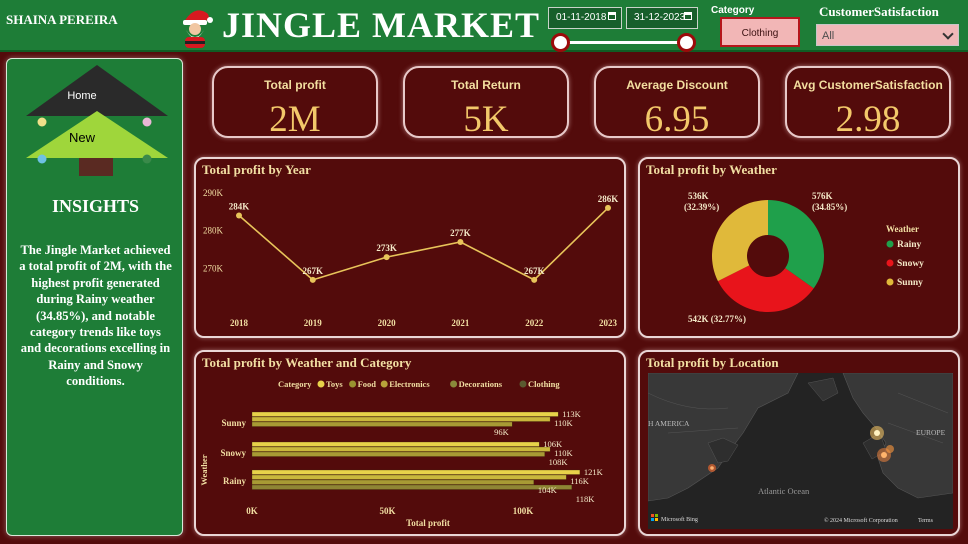 This screenshot has width=968, height=544. I want to click on kpi-label: Average Discount, so click(677, 85).